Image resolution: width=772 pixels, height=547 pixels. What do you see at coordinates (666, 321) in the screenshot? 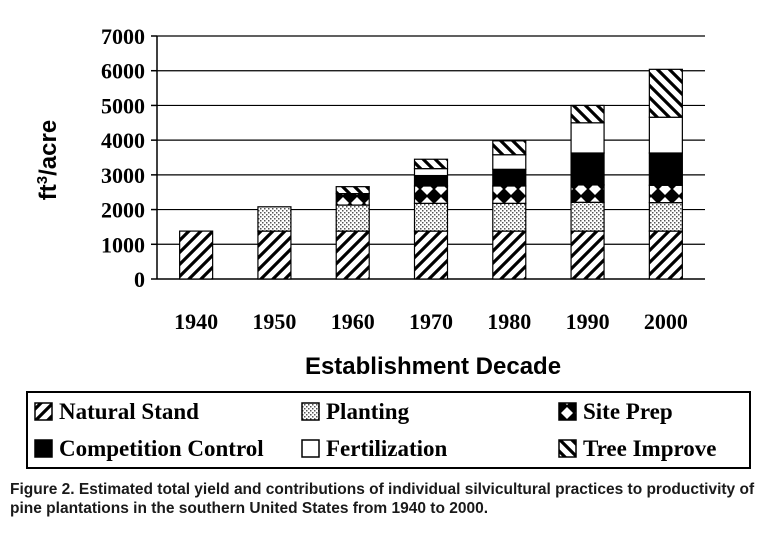
I see `x-tick-label: 2000` at bounding box center [666, 321].